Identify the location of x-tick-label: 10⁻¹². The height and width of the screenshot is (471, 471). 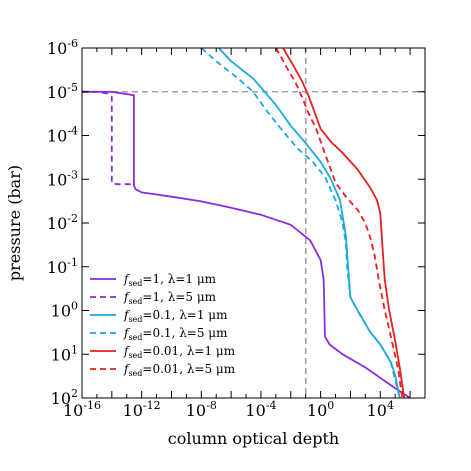
(142, 409).